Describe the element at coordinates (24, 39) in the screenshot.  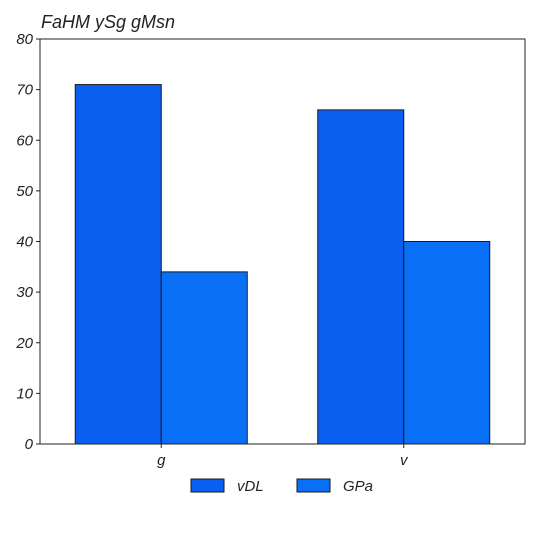
I see `y-tick-label: 80` at that location.